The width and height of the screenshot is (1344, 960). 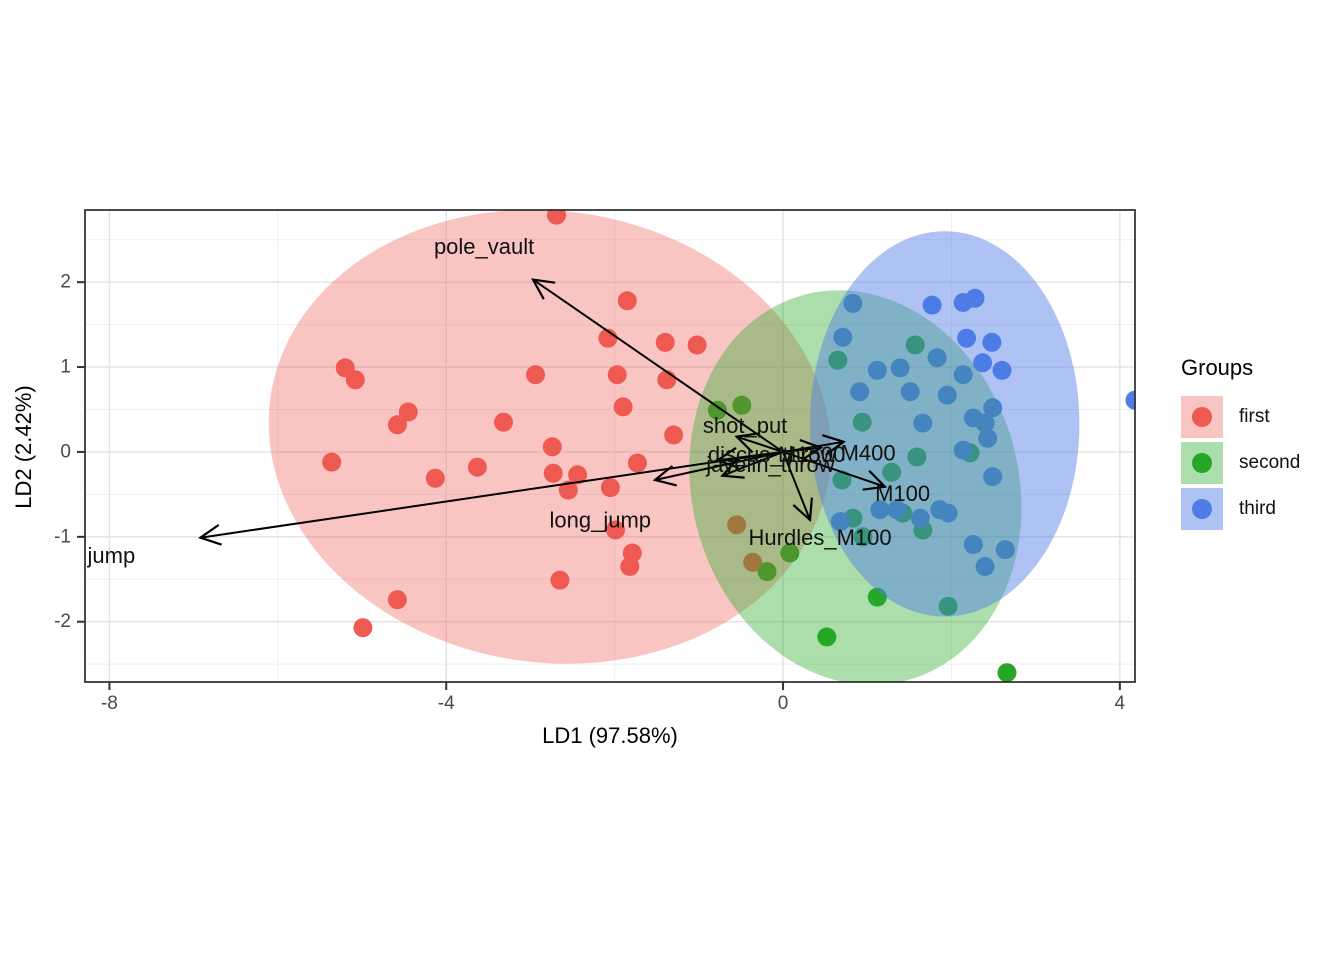 I want to click on x-tick-label: -4, so click(x=446, y=703).